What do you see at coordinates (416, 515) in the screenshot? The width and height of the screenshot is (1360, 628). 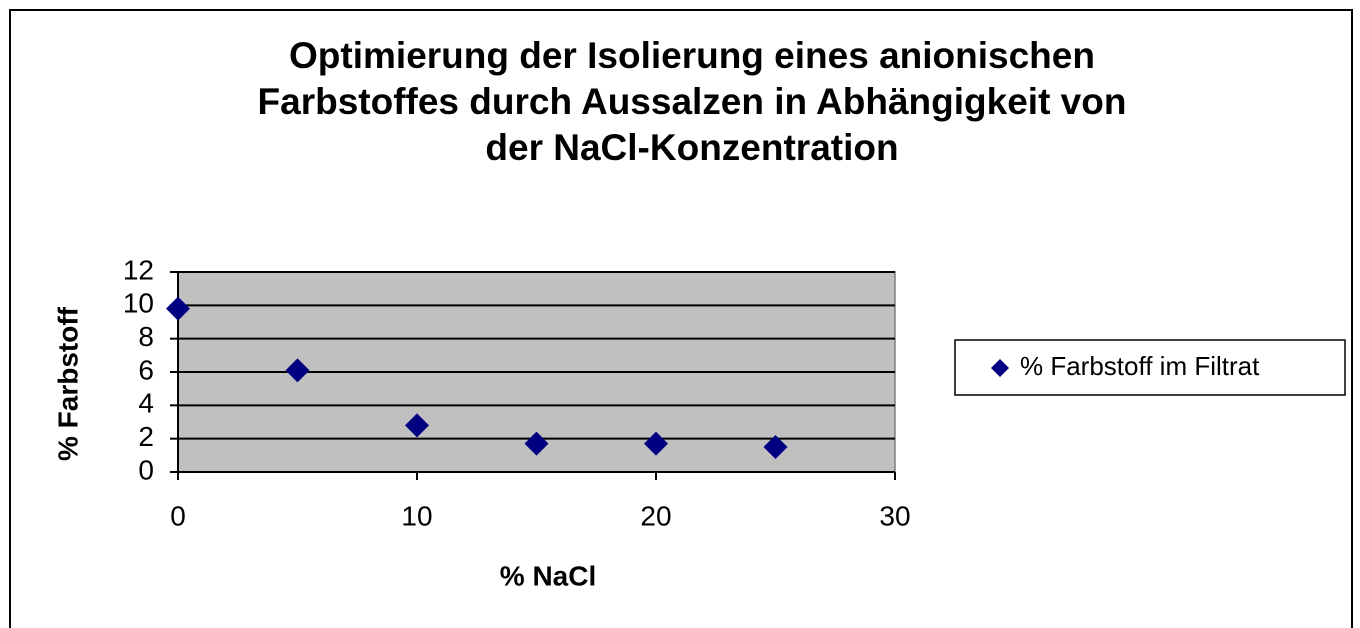 I see `x-tick-label: 10` at bounding box center [416, 515].